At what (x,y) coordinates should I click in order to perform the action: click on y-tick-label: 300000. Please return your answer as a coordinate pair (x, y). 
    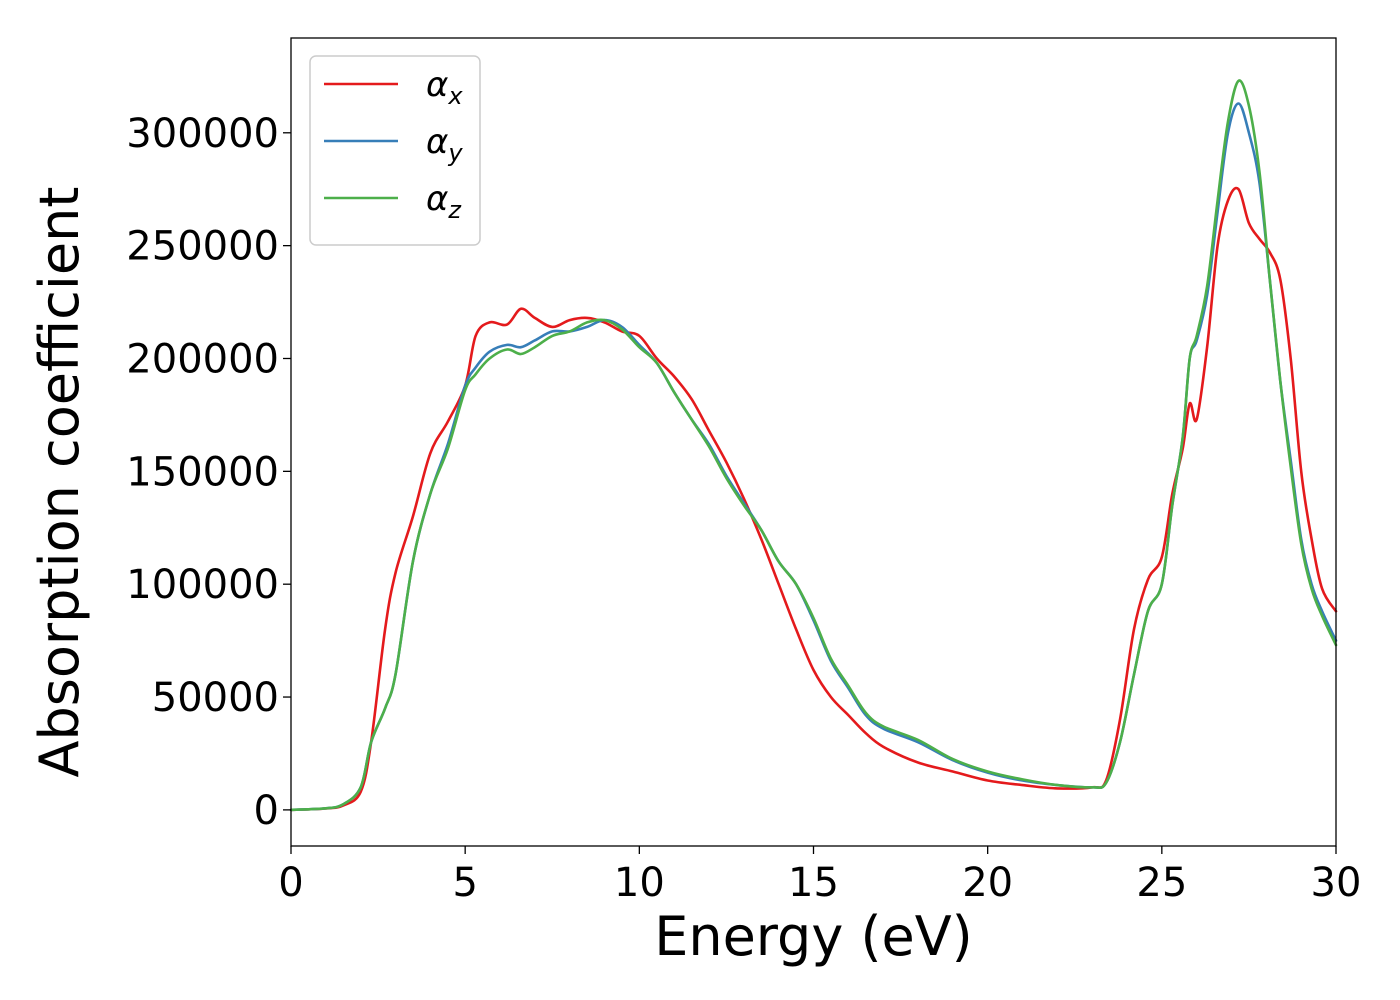
    Looking at the image, I should click on (202, 134).